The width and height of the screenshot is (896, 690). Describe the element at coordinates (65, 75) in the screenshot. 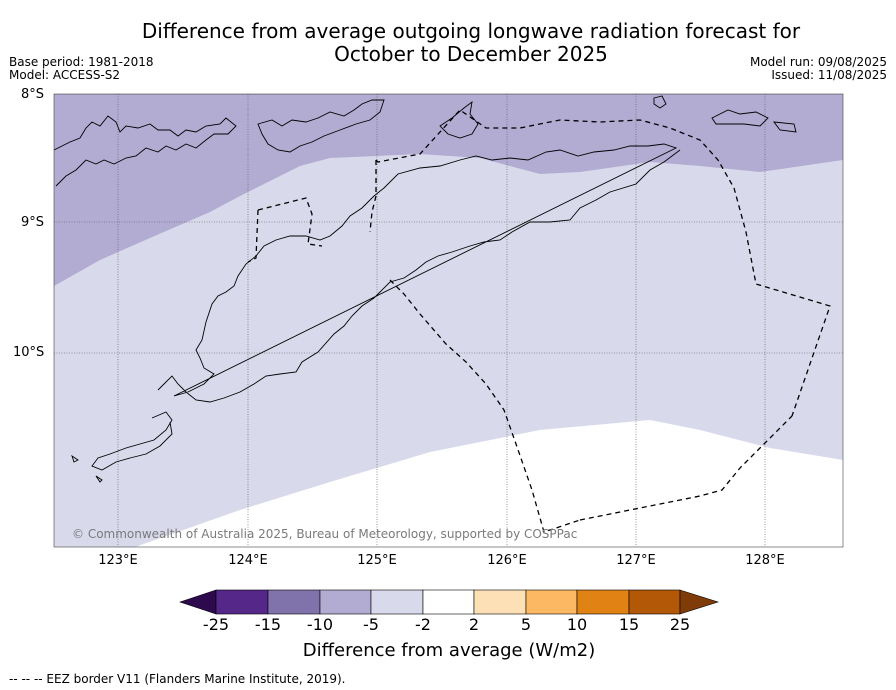

I see `model-text: Model: ACCESS-S2` at that location.